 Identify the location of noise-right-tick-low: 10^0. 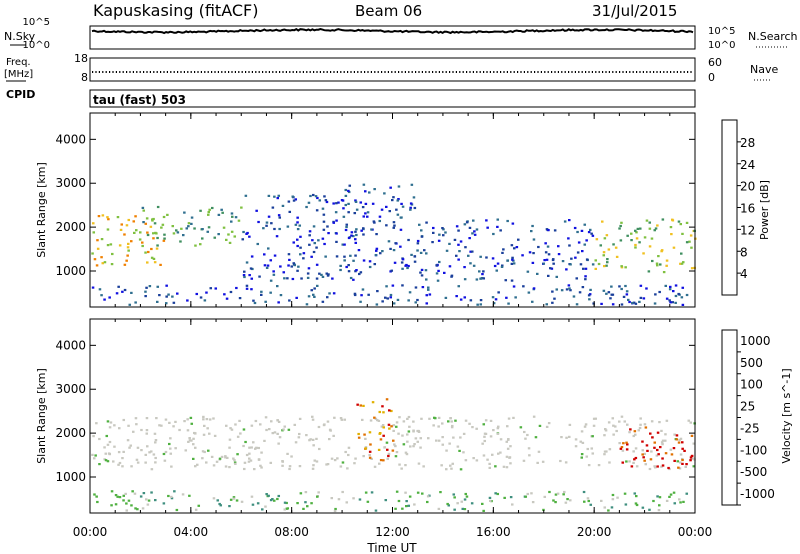
(721, 45).